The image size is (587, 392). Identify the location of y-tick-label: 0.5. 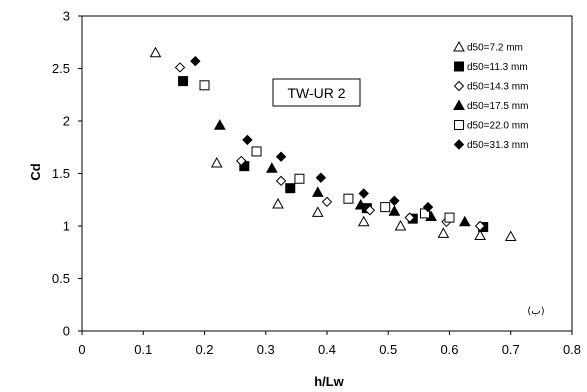
(61, 278).